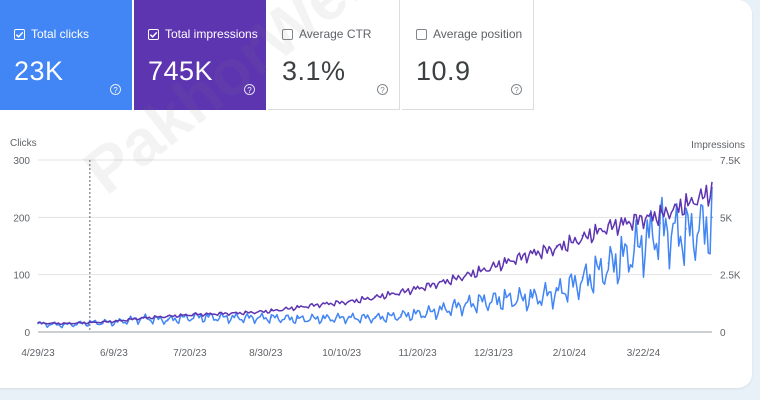 The image size is (760, 400). Describe the element at coordinates (335, 34) in the screenshot. I see `metric-label: Average CTR` at that location.